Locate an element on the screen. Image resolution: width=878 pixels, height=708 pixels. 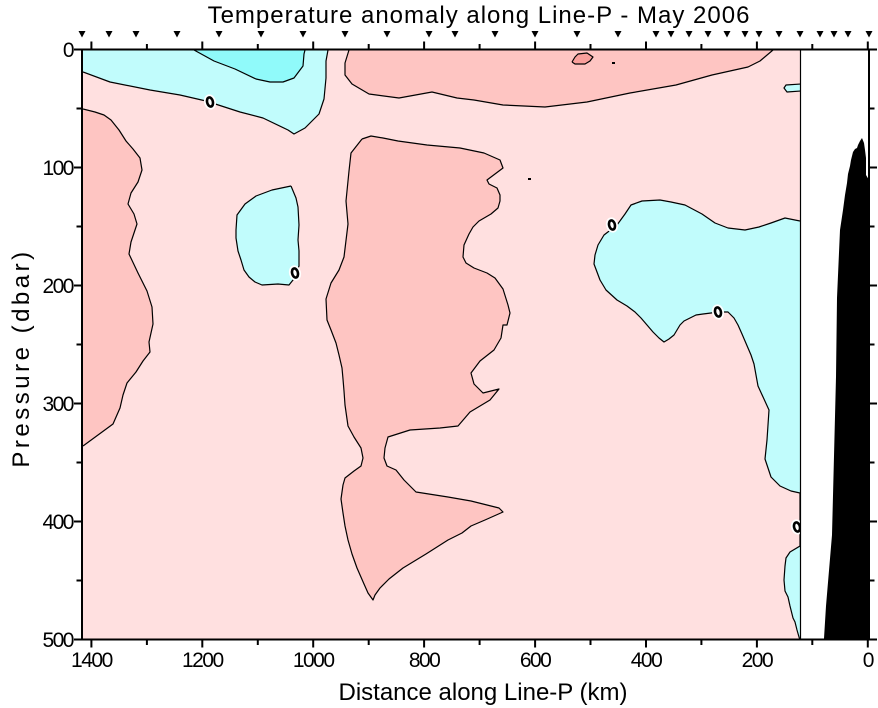
svg-text: 1200 is located at coordinates (203, 660).